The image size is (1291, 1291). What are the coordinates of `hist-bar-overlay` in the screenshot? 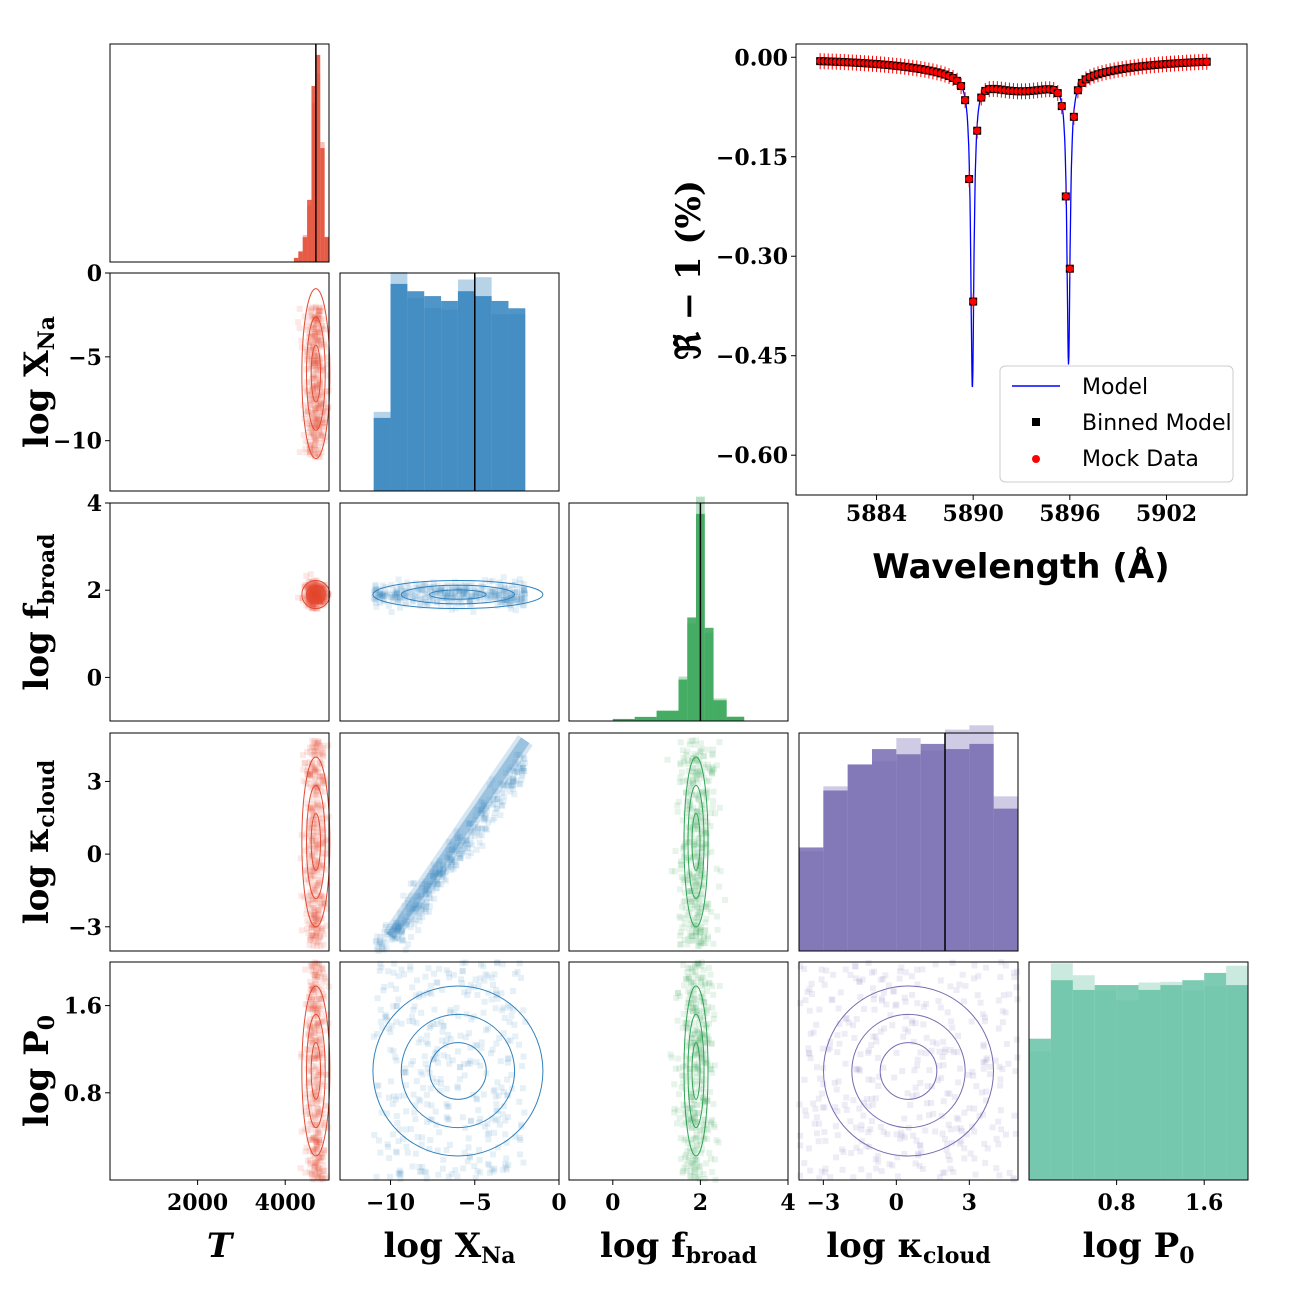 It's located at (957, 840).